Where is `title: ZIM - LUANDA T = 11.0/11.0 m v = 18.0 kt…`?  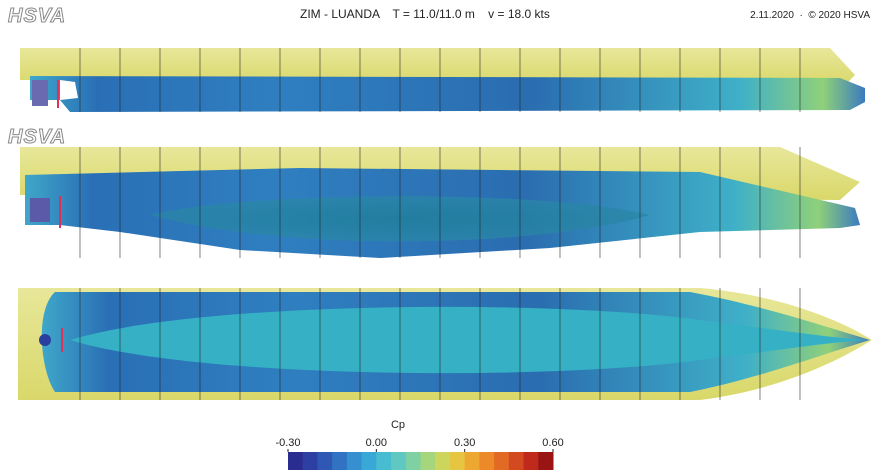 title: ZIM - LUANDA T = 11.0/11.0 m v = 18.0 kt… is located at coordinates (425, 14).